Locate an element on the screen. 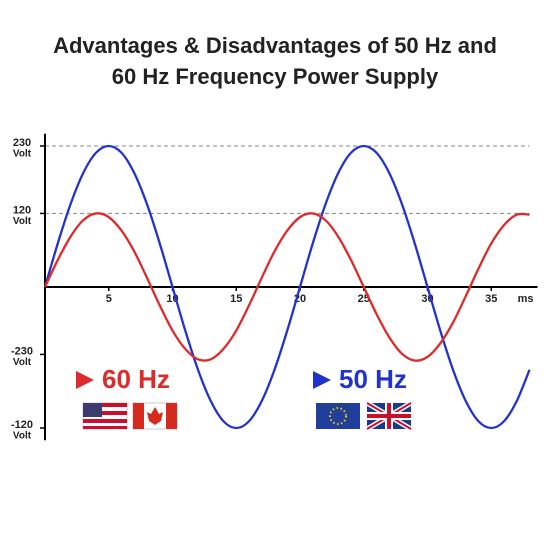 This screenshot has width=550, height=555. y-tick-label: 230 is located at coordinates (22, 143).